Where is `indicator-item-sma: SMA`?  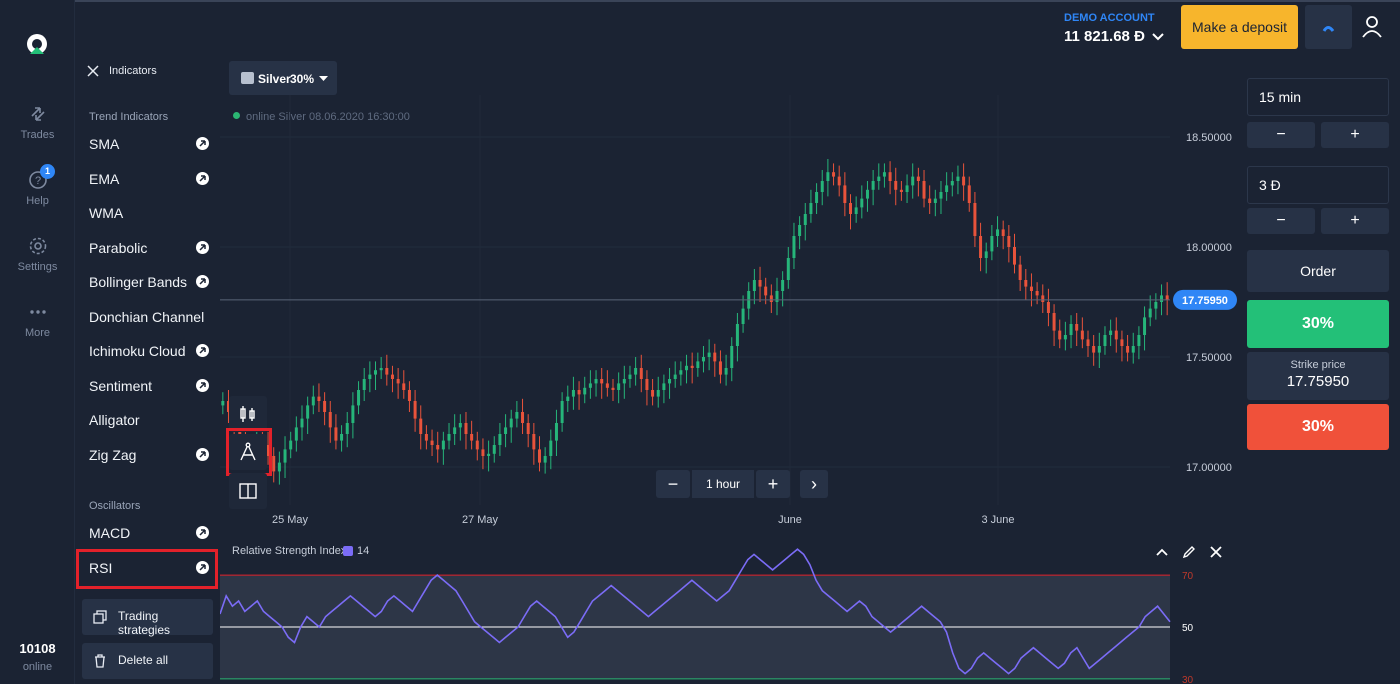
indicator-item-sma: SMA is located at coordinates (145, 144).